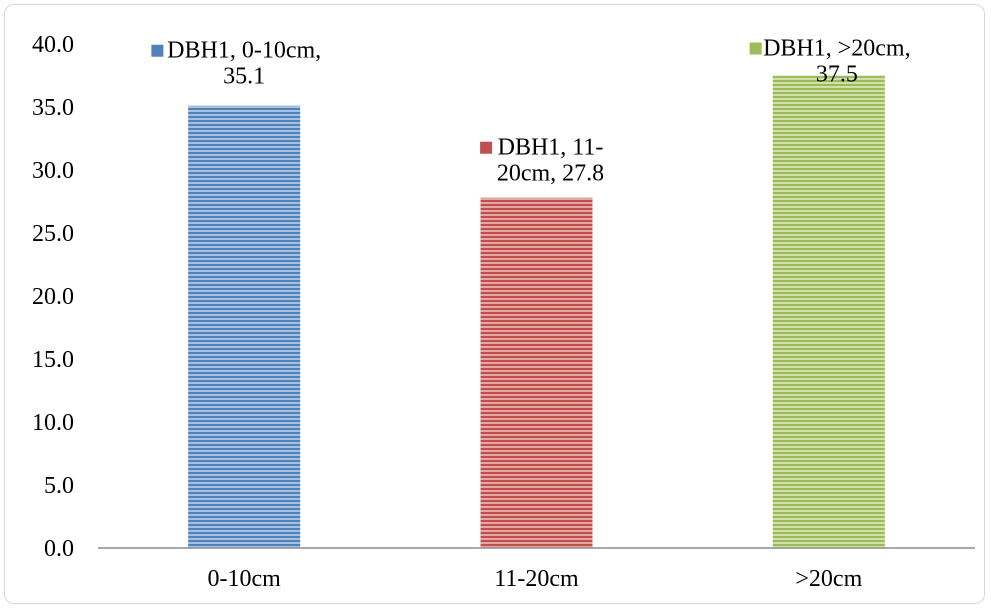  I want to click on data-label-line: 37.5, so click(837, 75).